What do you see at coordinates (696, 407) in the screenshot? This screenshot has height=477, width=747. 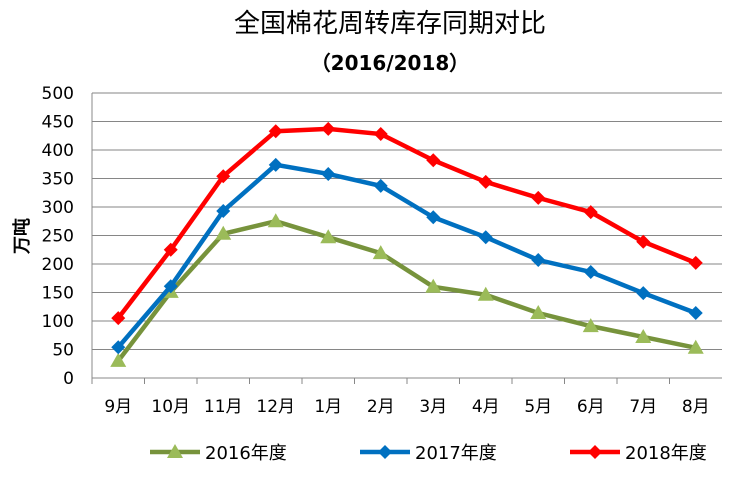 I see `x-tick-label: 8月` at bounding box center [696, 407].